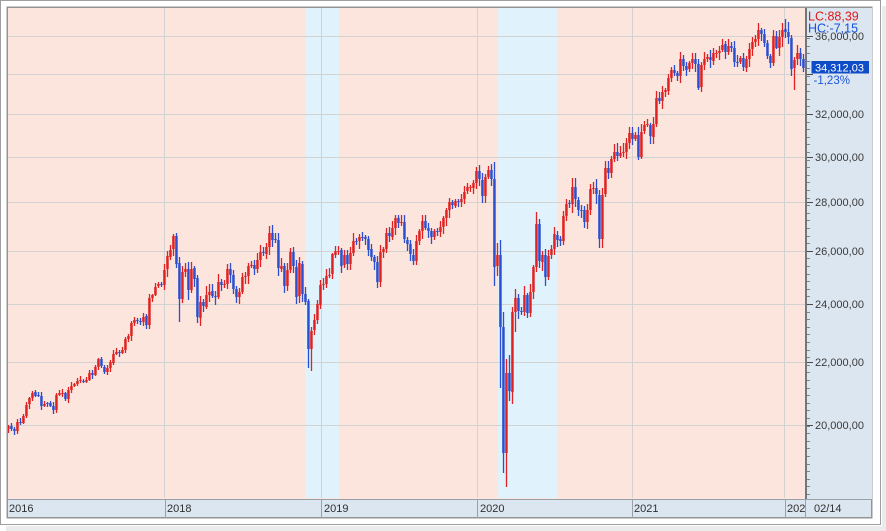 The width and height of the screenshot is (886, 531). Describe the element at coordinates (839, 37) in the screenshot. I see `svg-text: 36,000,00` at that location.